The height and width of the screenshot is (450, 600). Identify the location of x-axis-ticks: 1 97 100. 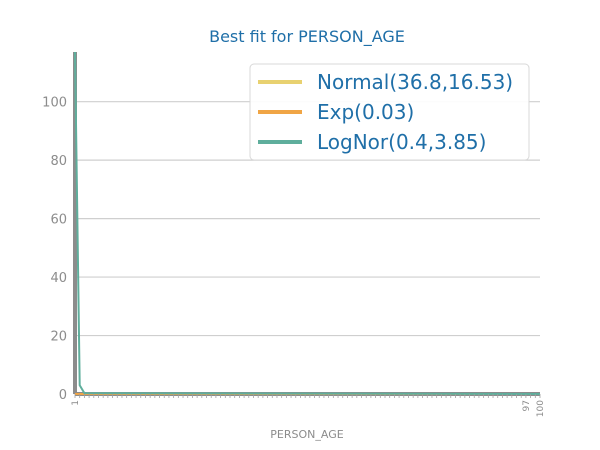
(308, 405).